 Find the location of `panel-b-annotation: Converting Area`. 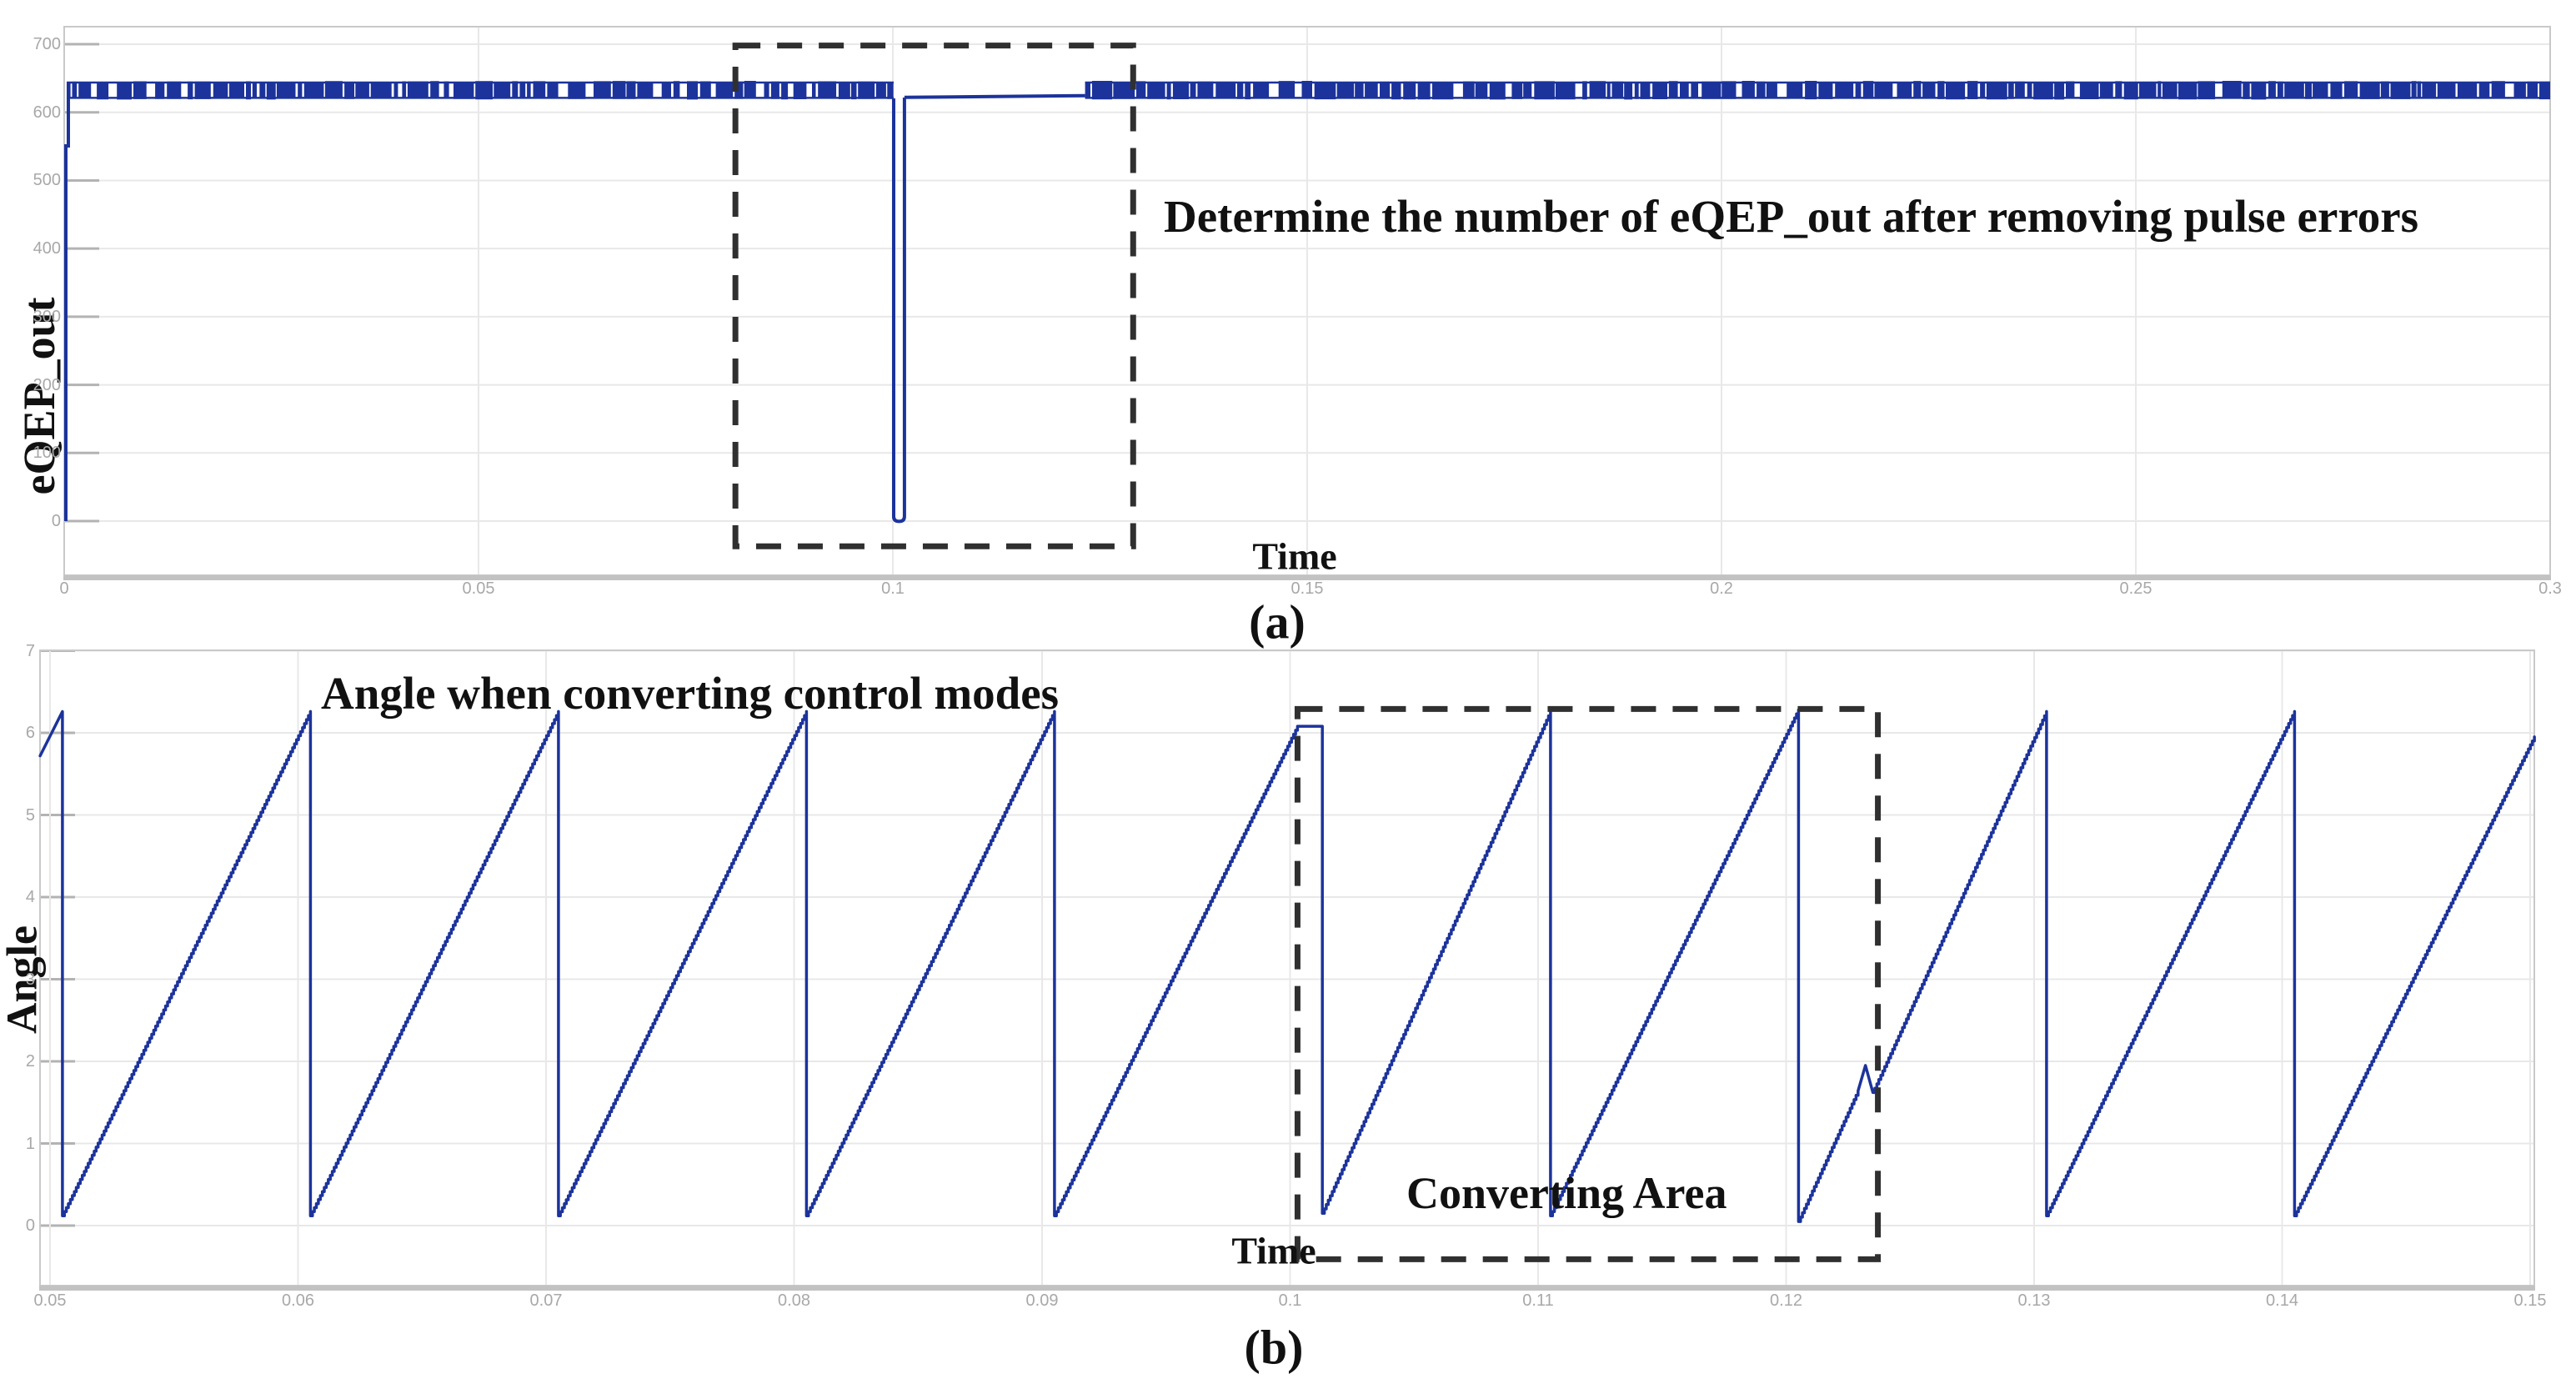

panel-b-annotation: Converting Area is located at coordinates (1566, 1193).